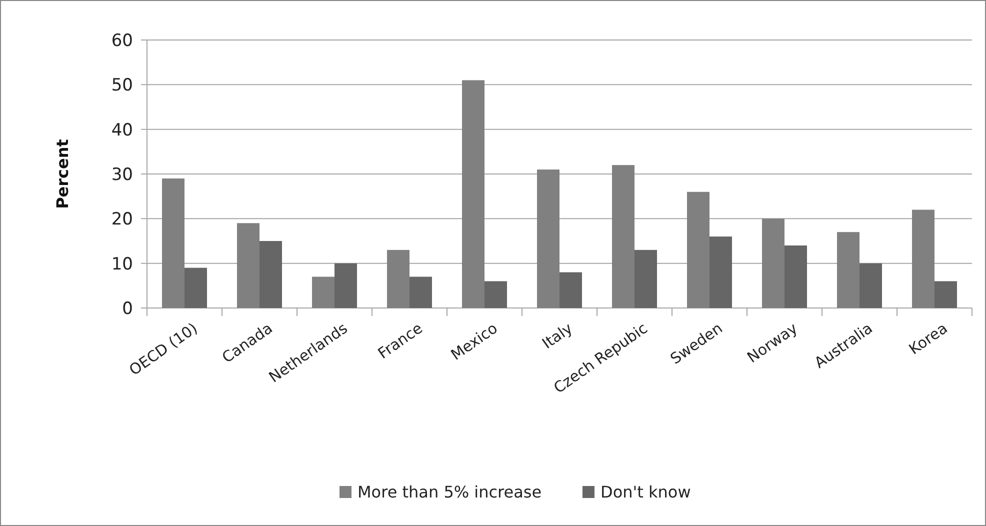 The height and width of the screenshot is (526, 986). What do you see at coordinates (122, 130) in the screenshot?
I see `y-tick-label: 40` at bounding box center [122, 130].